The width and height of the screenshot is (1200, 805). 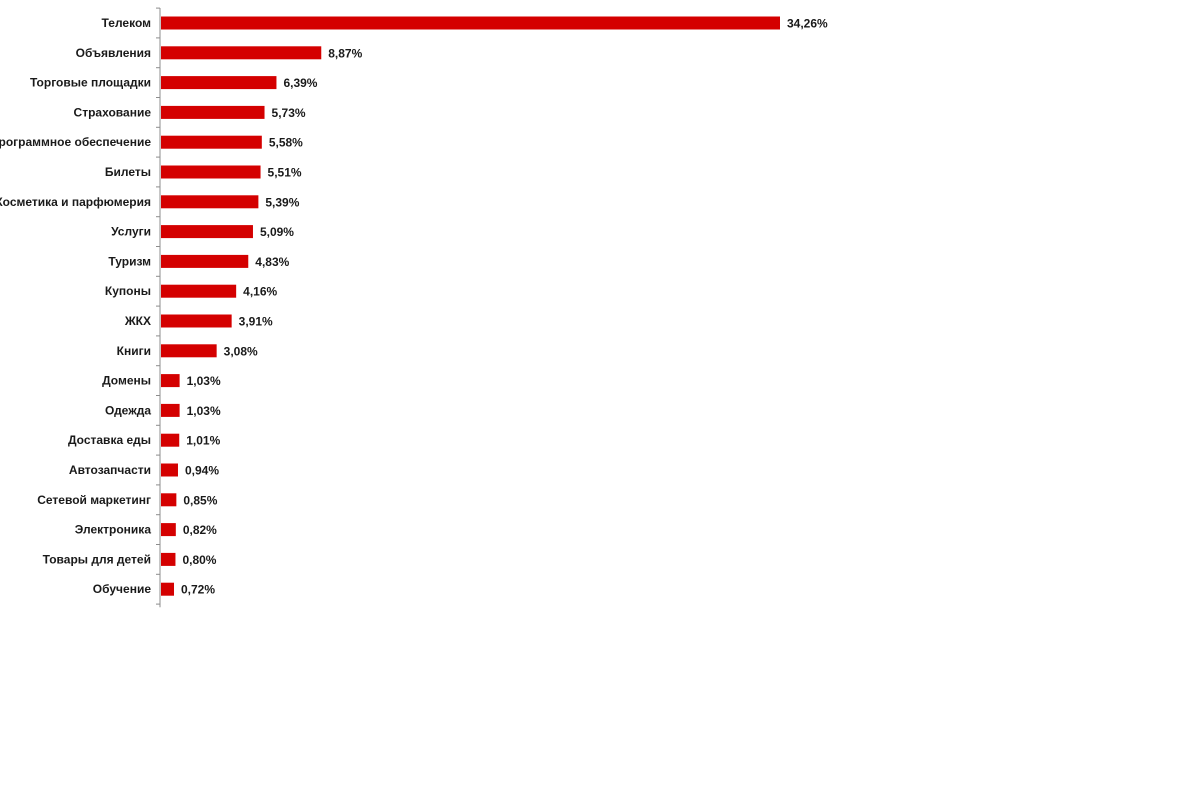 I want to click on category-label: Страхование, so click(x=113, y=112).